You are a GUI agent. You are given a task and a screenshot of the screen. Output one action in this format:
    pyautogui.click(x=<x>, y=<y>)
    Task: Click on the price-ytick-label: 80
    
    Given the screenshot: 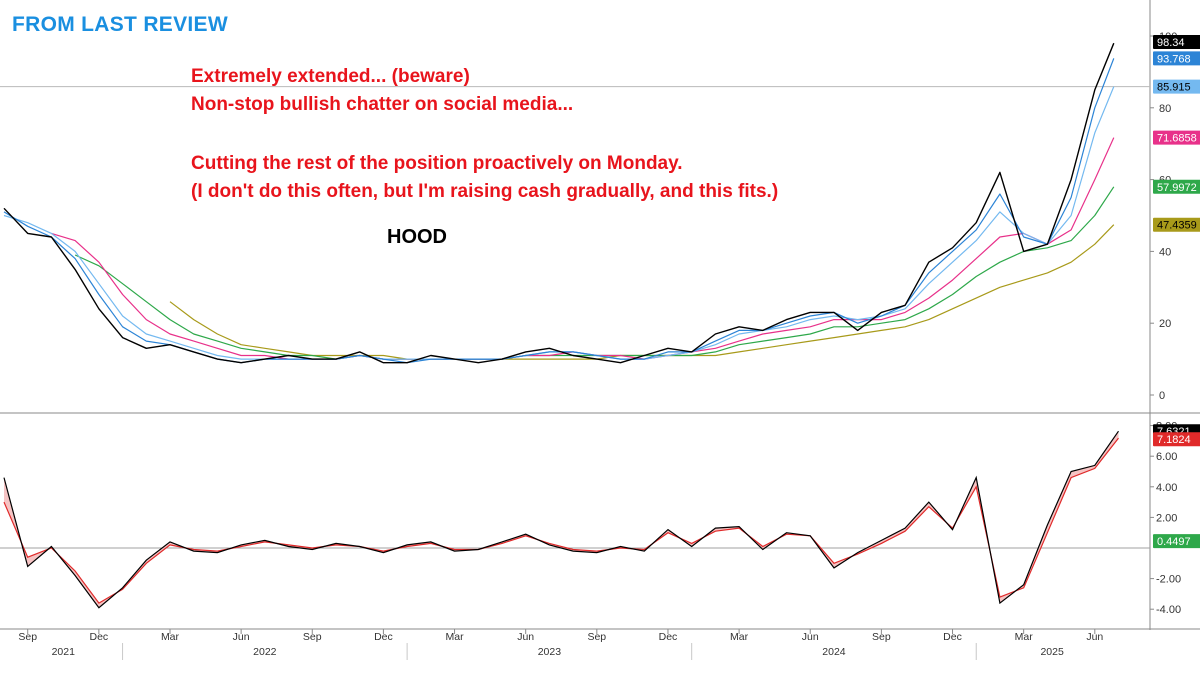 What is the action you would take?
    pyautogui.click(x=1165, y=109)
    